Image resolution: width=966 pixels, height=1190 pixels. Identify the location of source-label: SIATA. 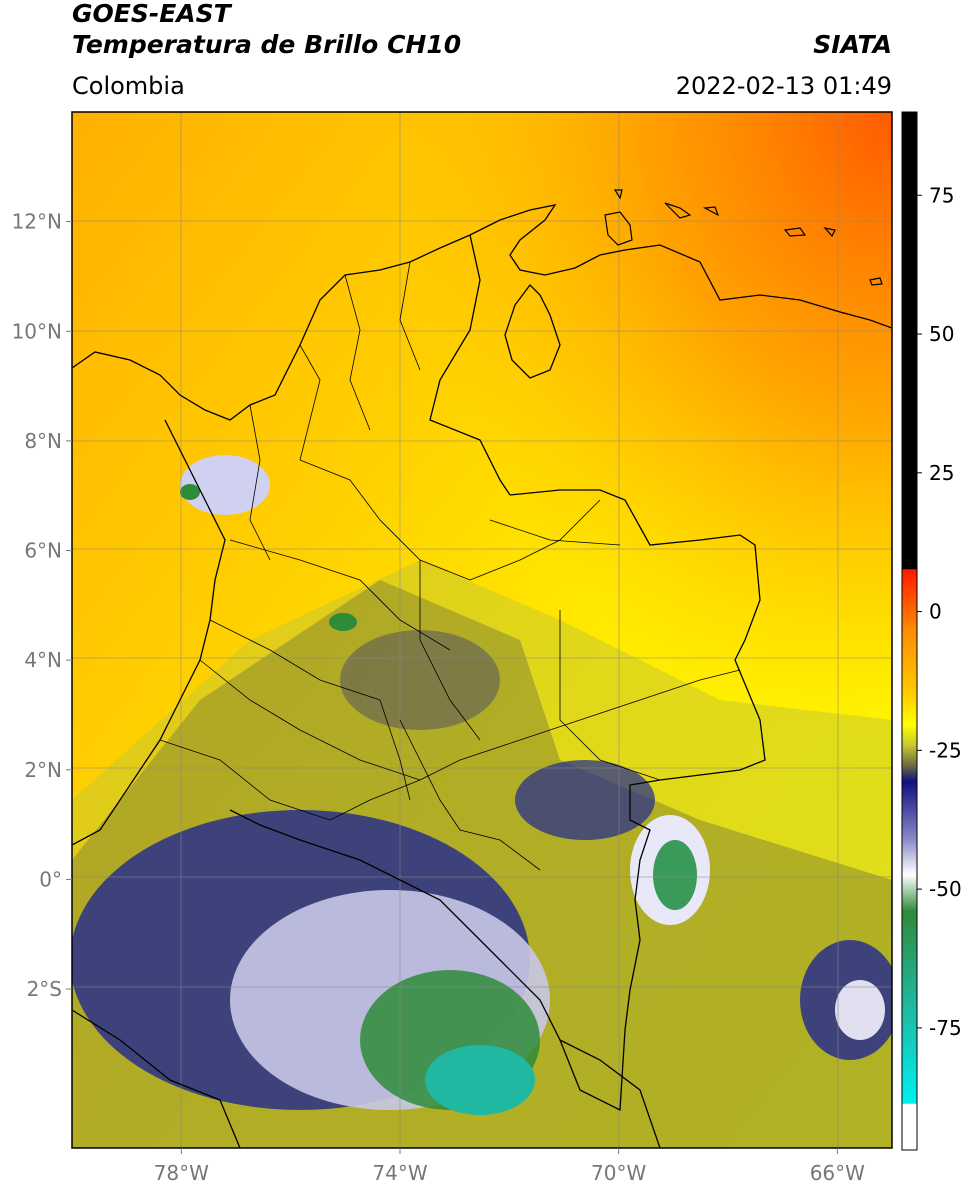
(852, 44).